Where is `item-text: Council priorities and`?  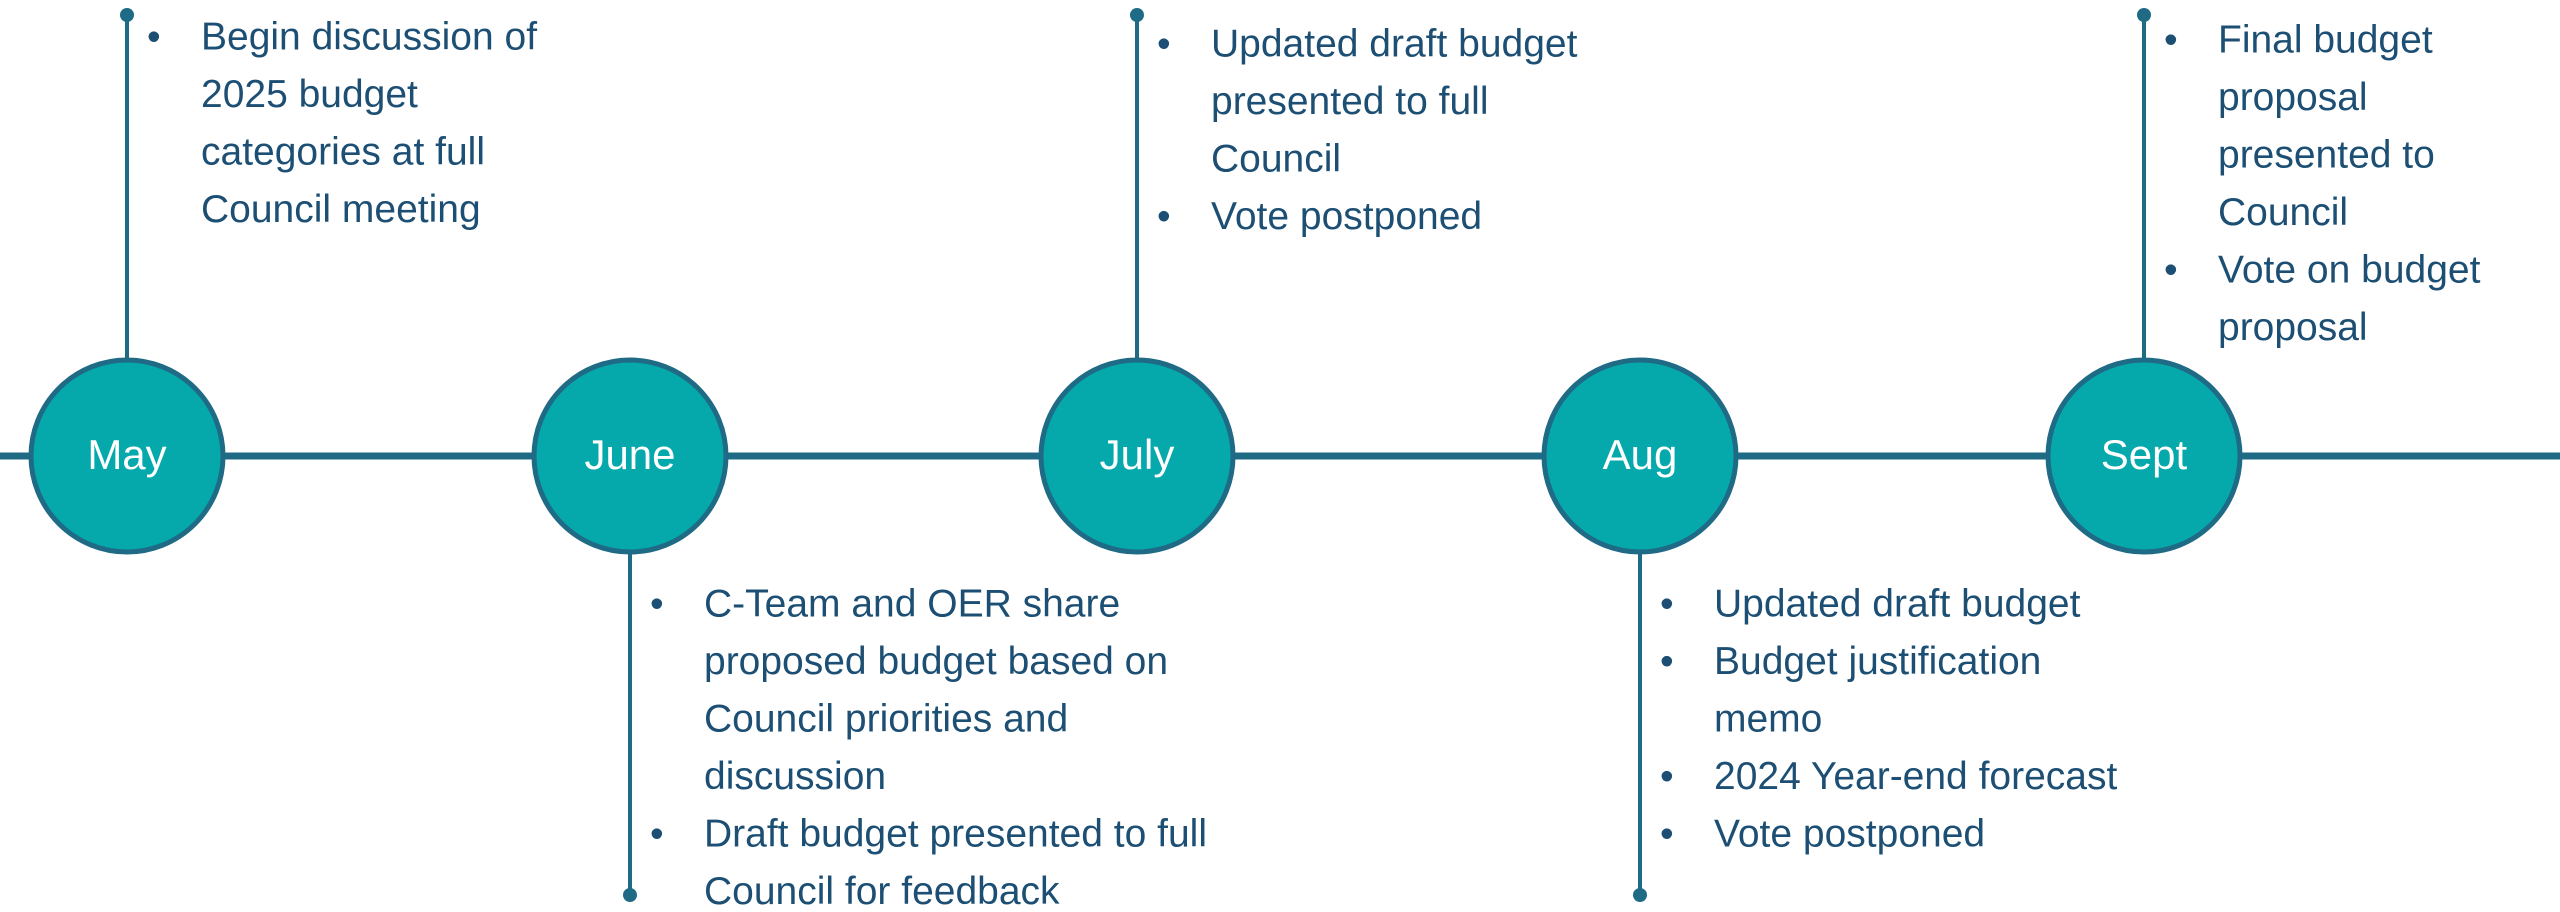 item-text: Council priorities and is located at coordinates (886, 718).